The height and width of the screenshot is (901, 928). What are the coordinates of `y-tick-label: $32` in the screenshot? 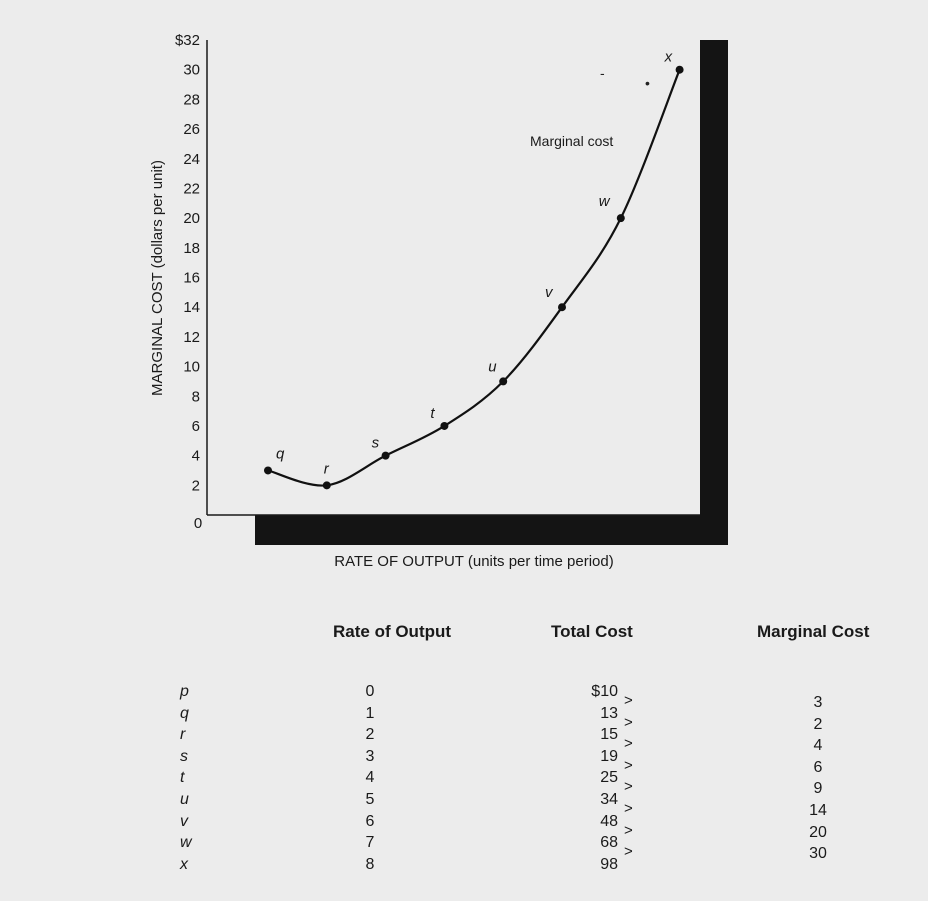 It's located at (187, 40).